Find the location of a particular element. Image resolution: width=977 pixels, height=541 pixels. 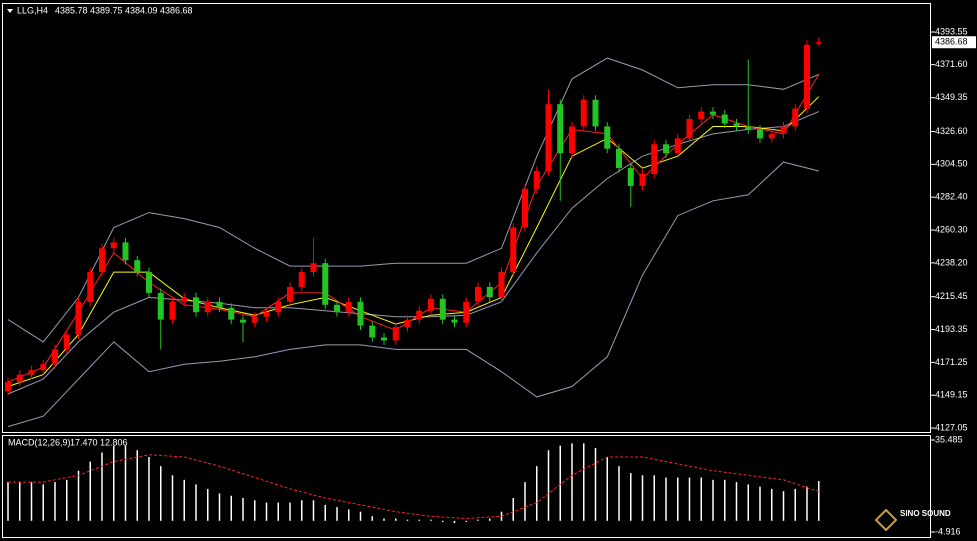

macd-name: MACD(12,26,9) is located at coordinates (39, 442).